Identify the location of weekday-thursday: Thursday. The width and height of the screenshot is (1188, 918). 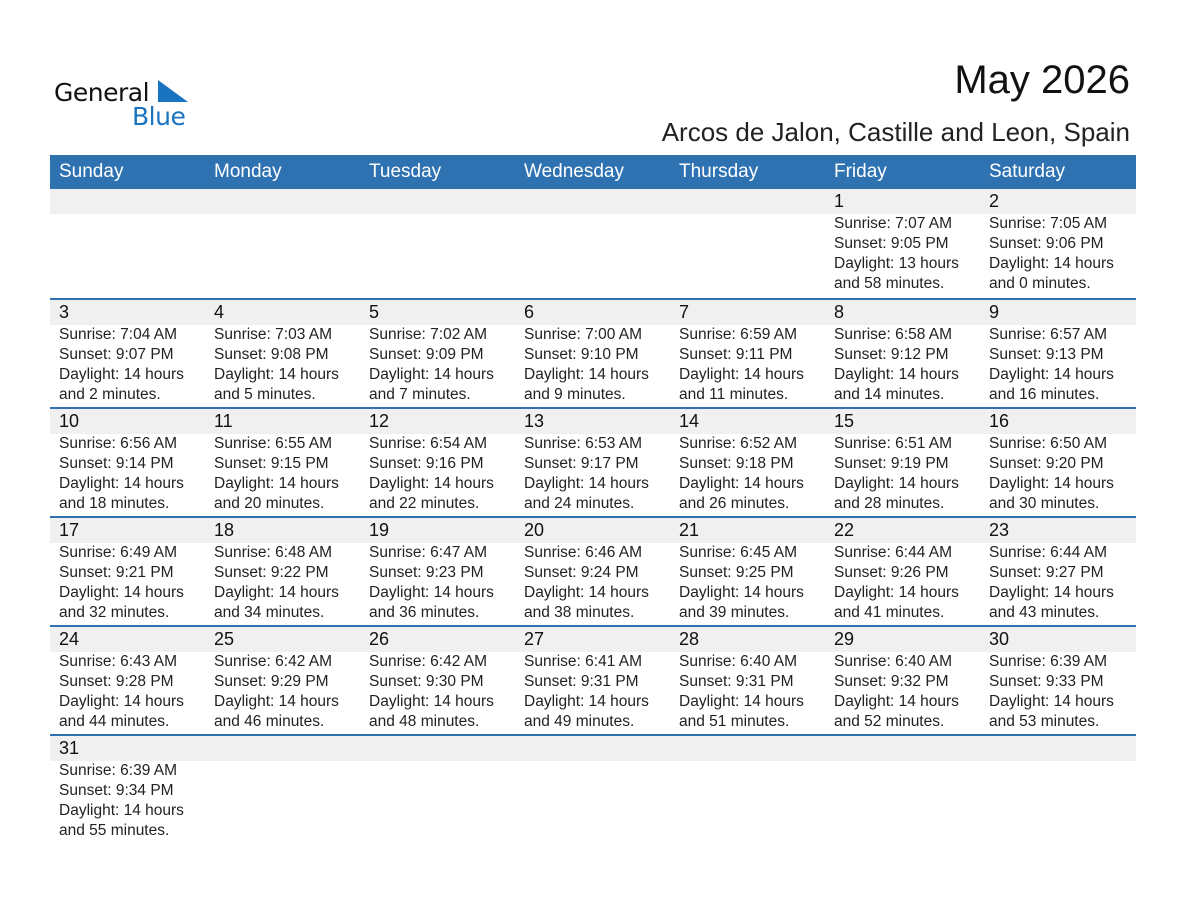
(719, 171).